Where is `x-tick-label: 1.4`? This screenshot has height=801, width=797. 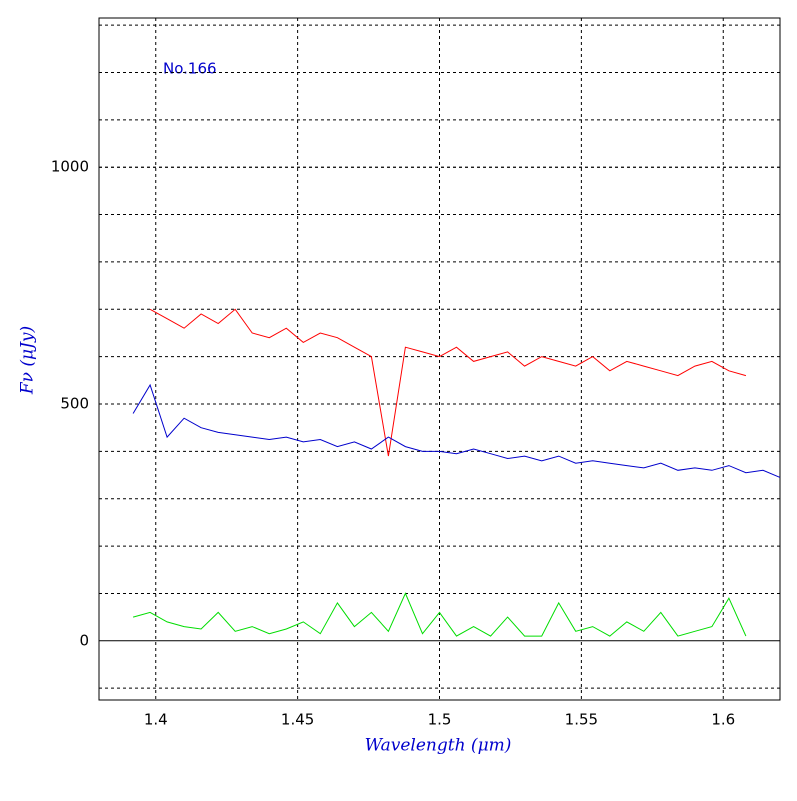
x-tick-label: 1.4 is located at coordinates (156, 720).